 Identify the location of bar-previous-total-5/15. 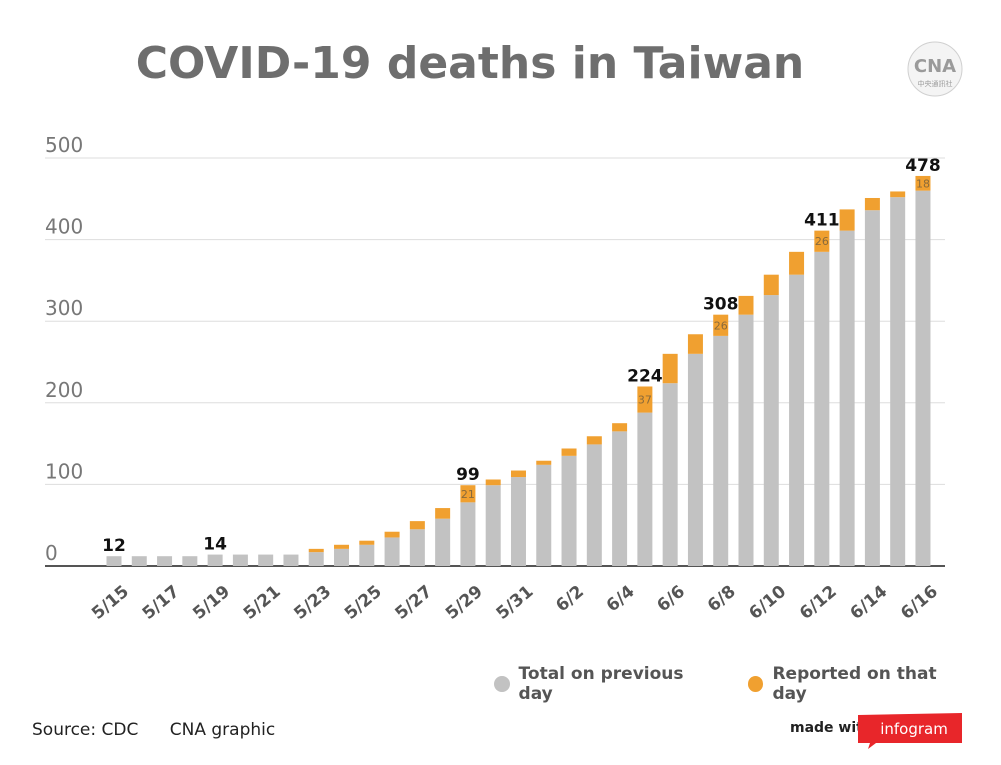
(114, 561).